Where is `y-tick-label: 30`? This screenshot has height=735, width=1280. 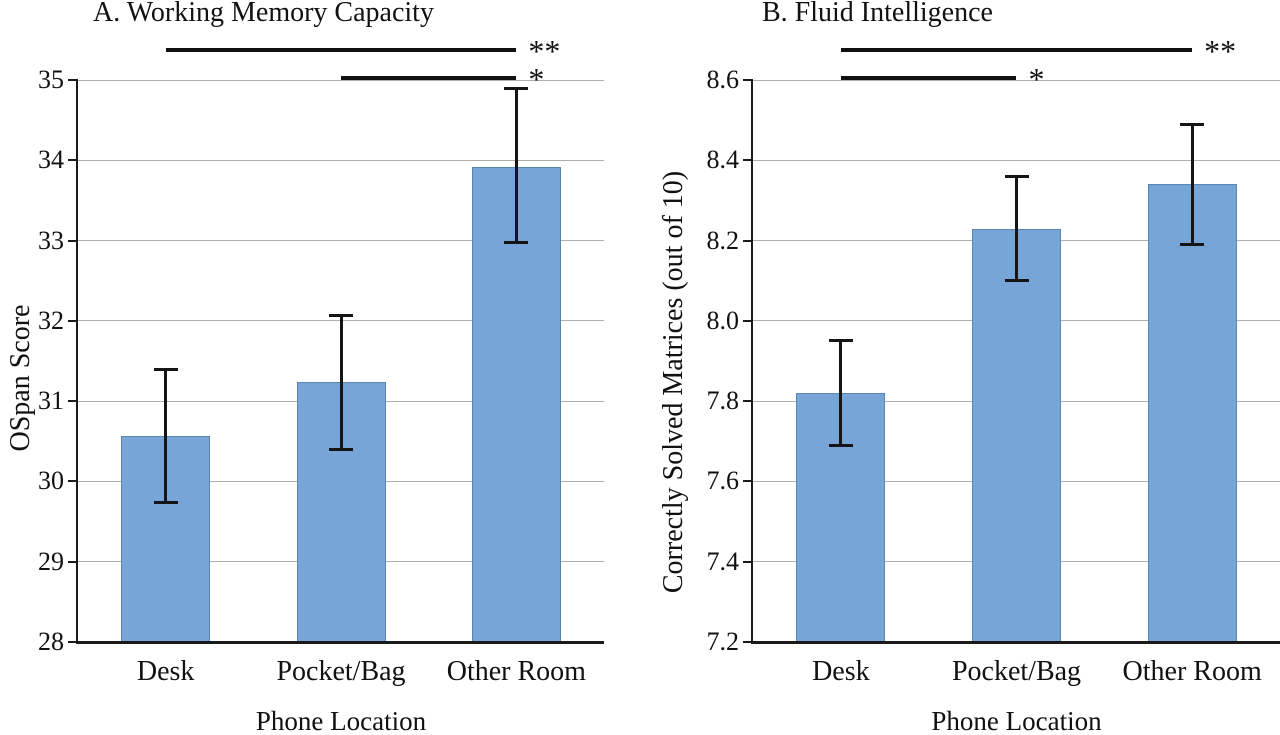
y-tick-label: 30 is located at coordinates (51, 481).